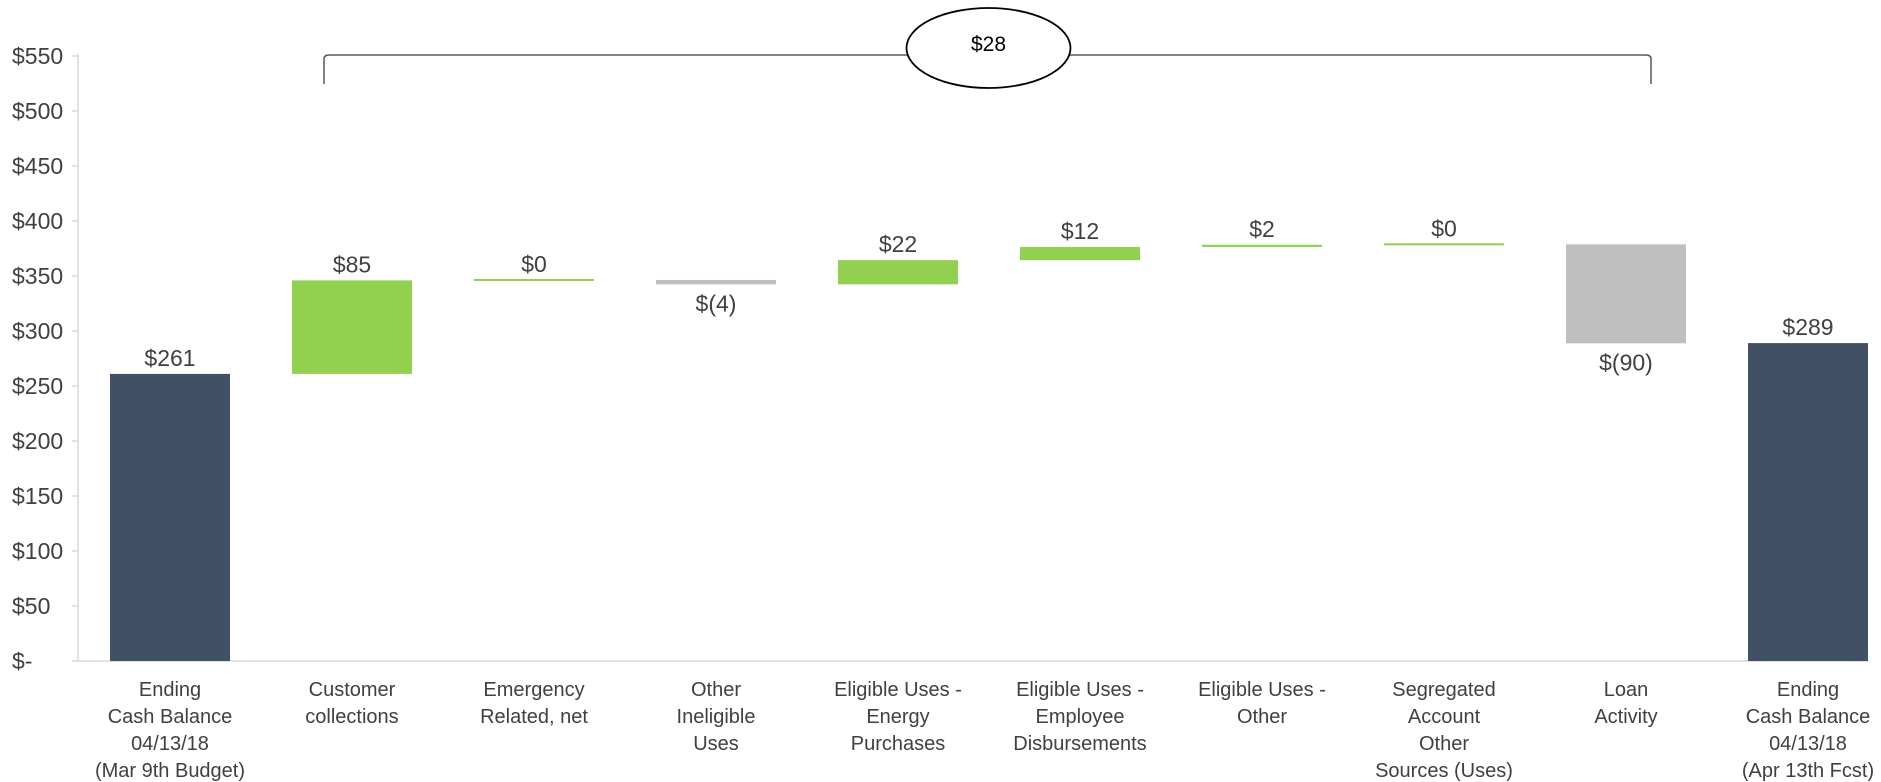  I want to click on category-label-8: Segregated Account Other Sources (Uses), so click(1444, 730).